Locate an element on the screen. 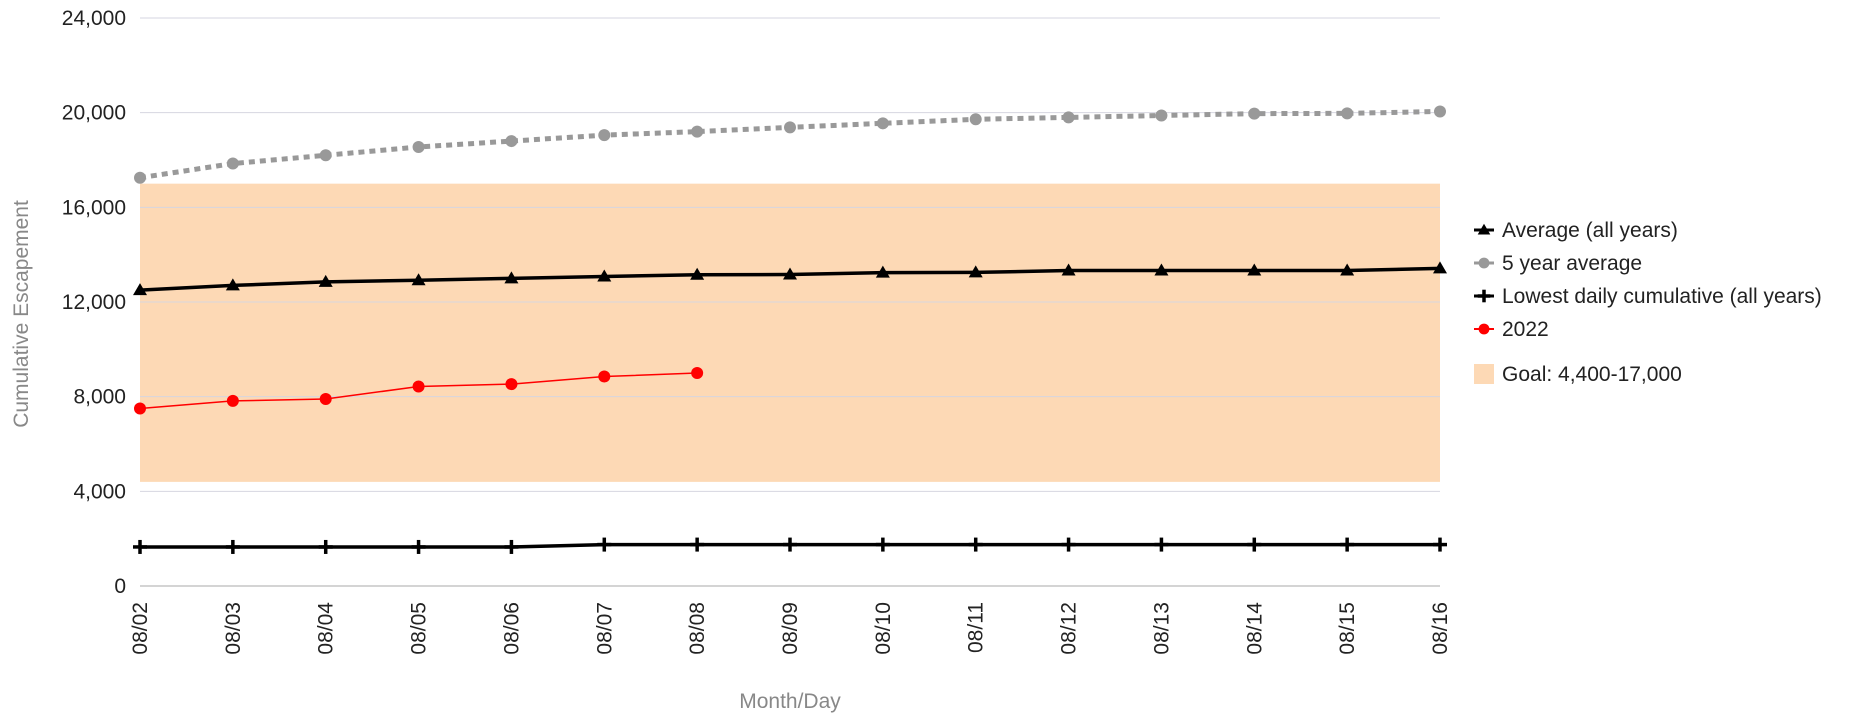  y-tick-labels: 0 4,000 8,000 12,000 16,000 20,000 24,000 is located at coordinates (94, 302).